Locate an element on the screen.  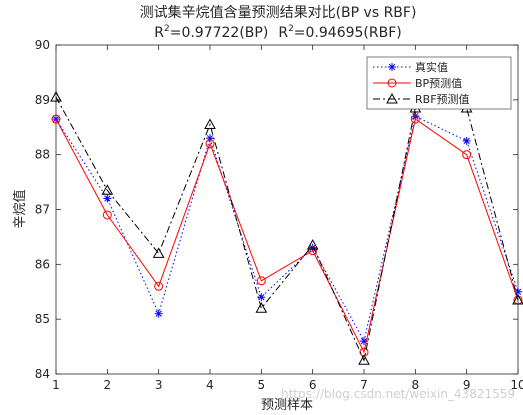
x-tick-label: 1 is located at coordinates (56, 385).